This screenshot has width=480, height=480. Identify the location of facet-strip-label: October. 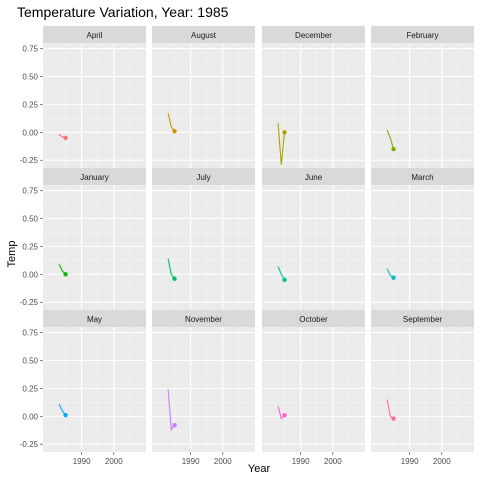
(313, 319).